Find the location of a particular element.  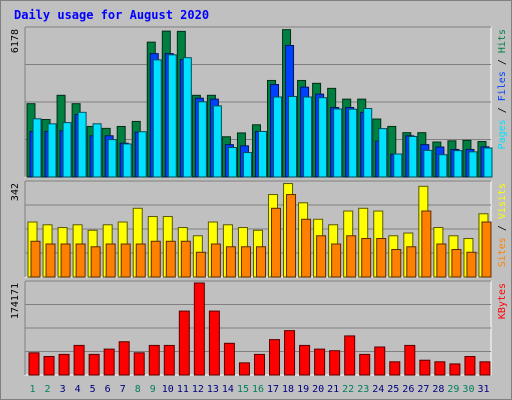

x-tick-label-day-24: 24 is located at coordinates (378, 389).